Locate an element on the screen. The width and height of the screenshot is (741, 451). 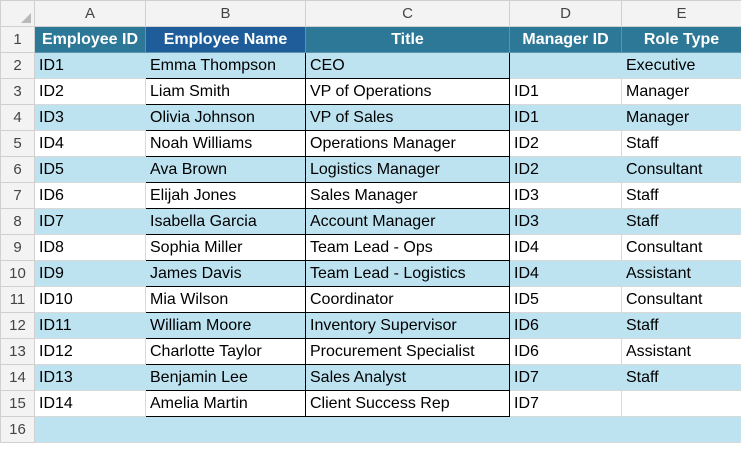
cell-employee-name: Sophia Miller is located at coordinates (225, 247).